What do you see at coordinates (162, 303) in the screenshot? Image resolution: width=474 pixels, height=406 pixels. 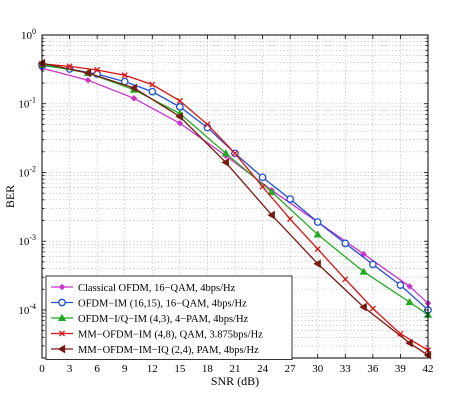 I see `legend-label: OFDM−IM (16,15), 16−QAM, 4bps/Hz` at bounding box center [162, 303].